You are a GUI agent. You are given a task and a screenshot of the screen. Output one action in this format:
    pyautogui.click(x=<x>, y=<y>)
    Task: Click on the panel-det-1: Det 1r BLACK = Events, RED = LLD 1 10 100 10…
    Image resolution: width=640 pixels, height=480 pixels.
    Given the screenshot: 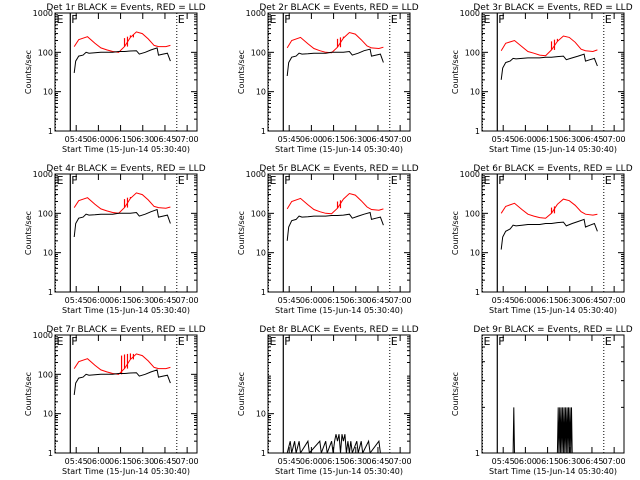 What is the action you would take?
    pyautogui.click(x=115, y=78)
    